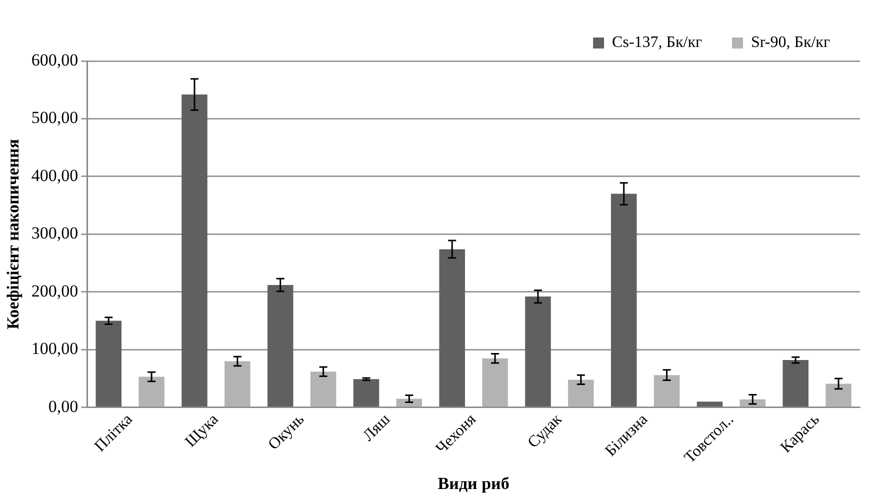  Describe the element at coordinates (54, 118) in the screenshot. I see `y-tick-label: 500,00` at that location.